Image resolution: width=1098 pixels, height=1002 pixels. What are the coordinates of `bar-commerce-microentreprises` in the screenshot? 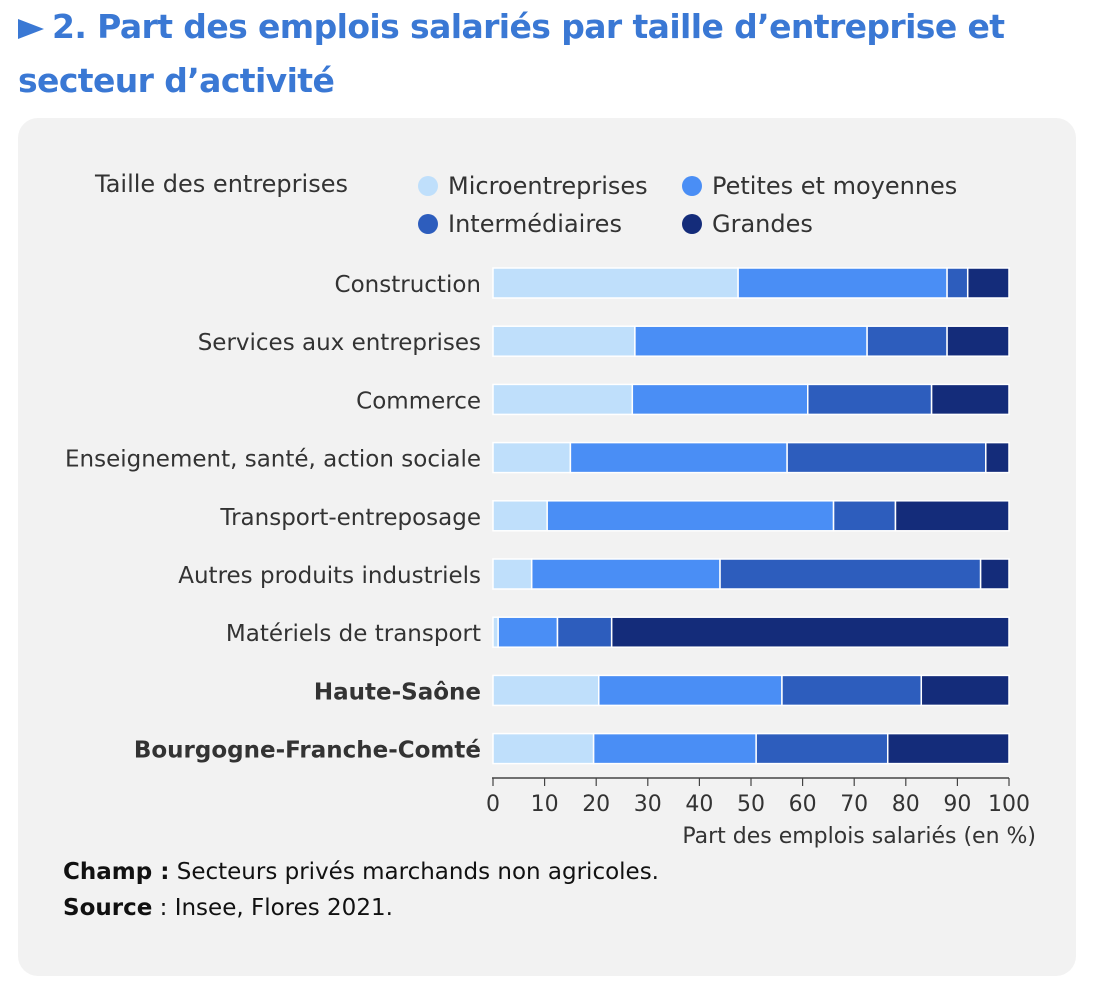 It's located at (563, 399).